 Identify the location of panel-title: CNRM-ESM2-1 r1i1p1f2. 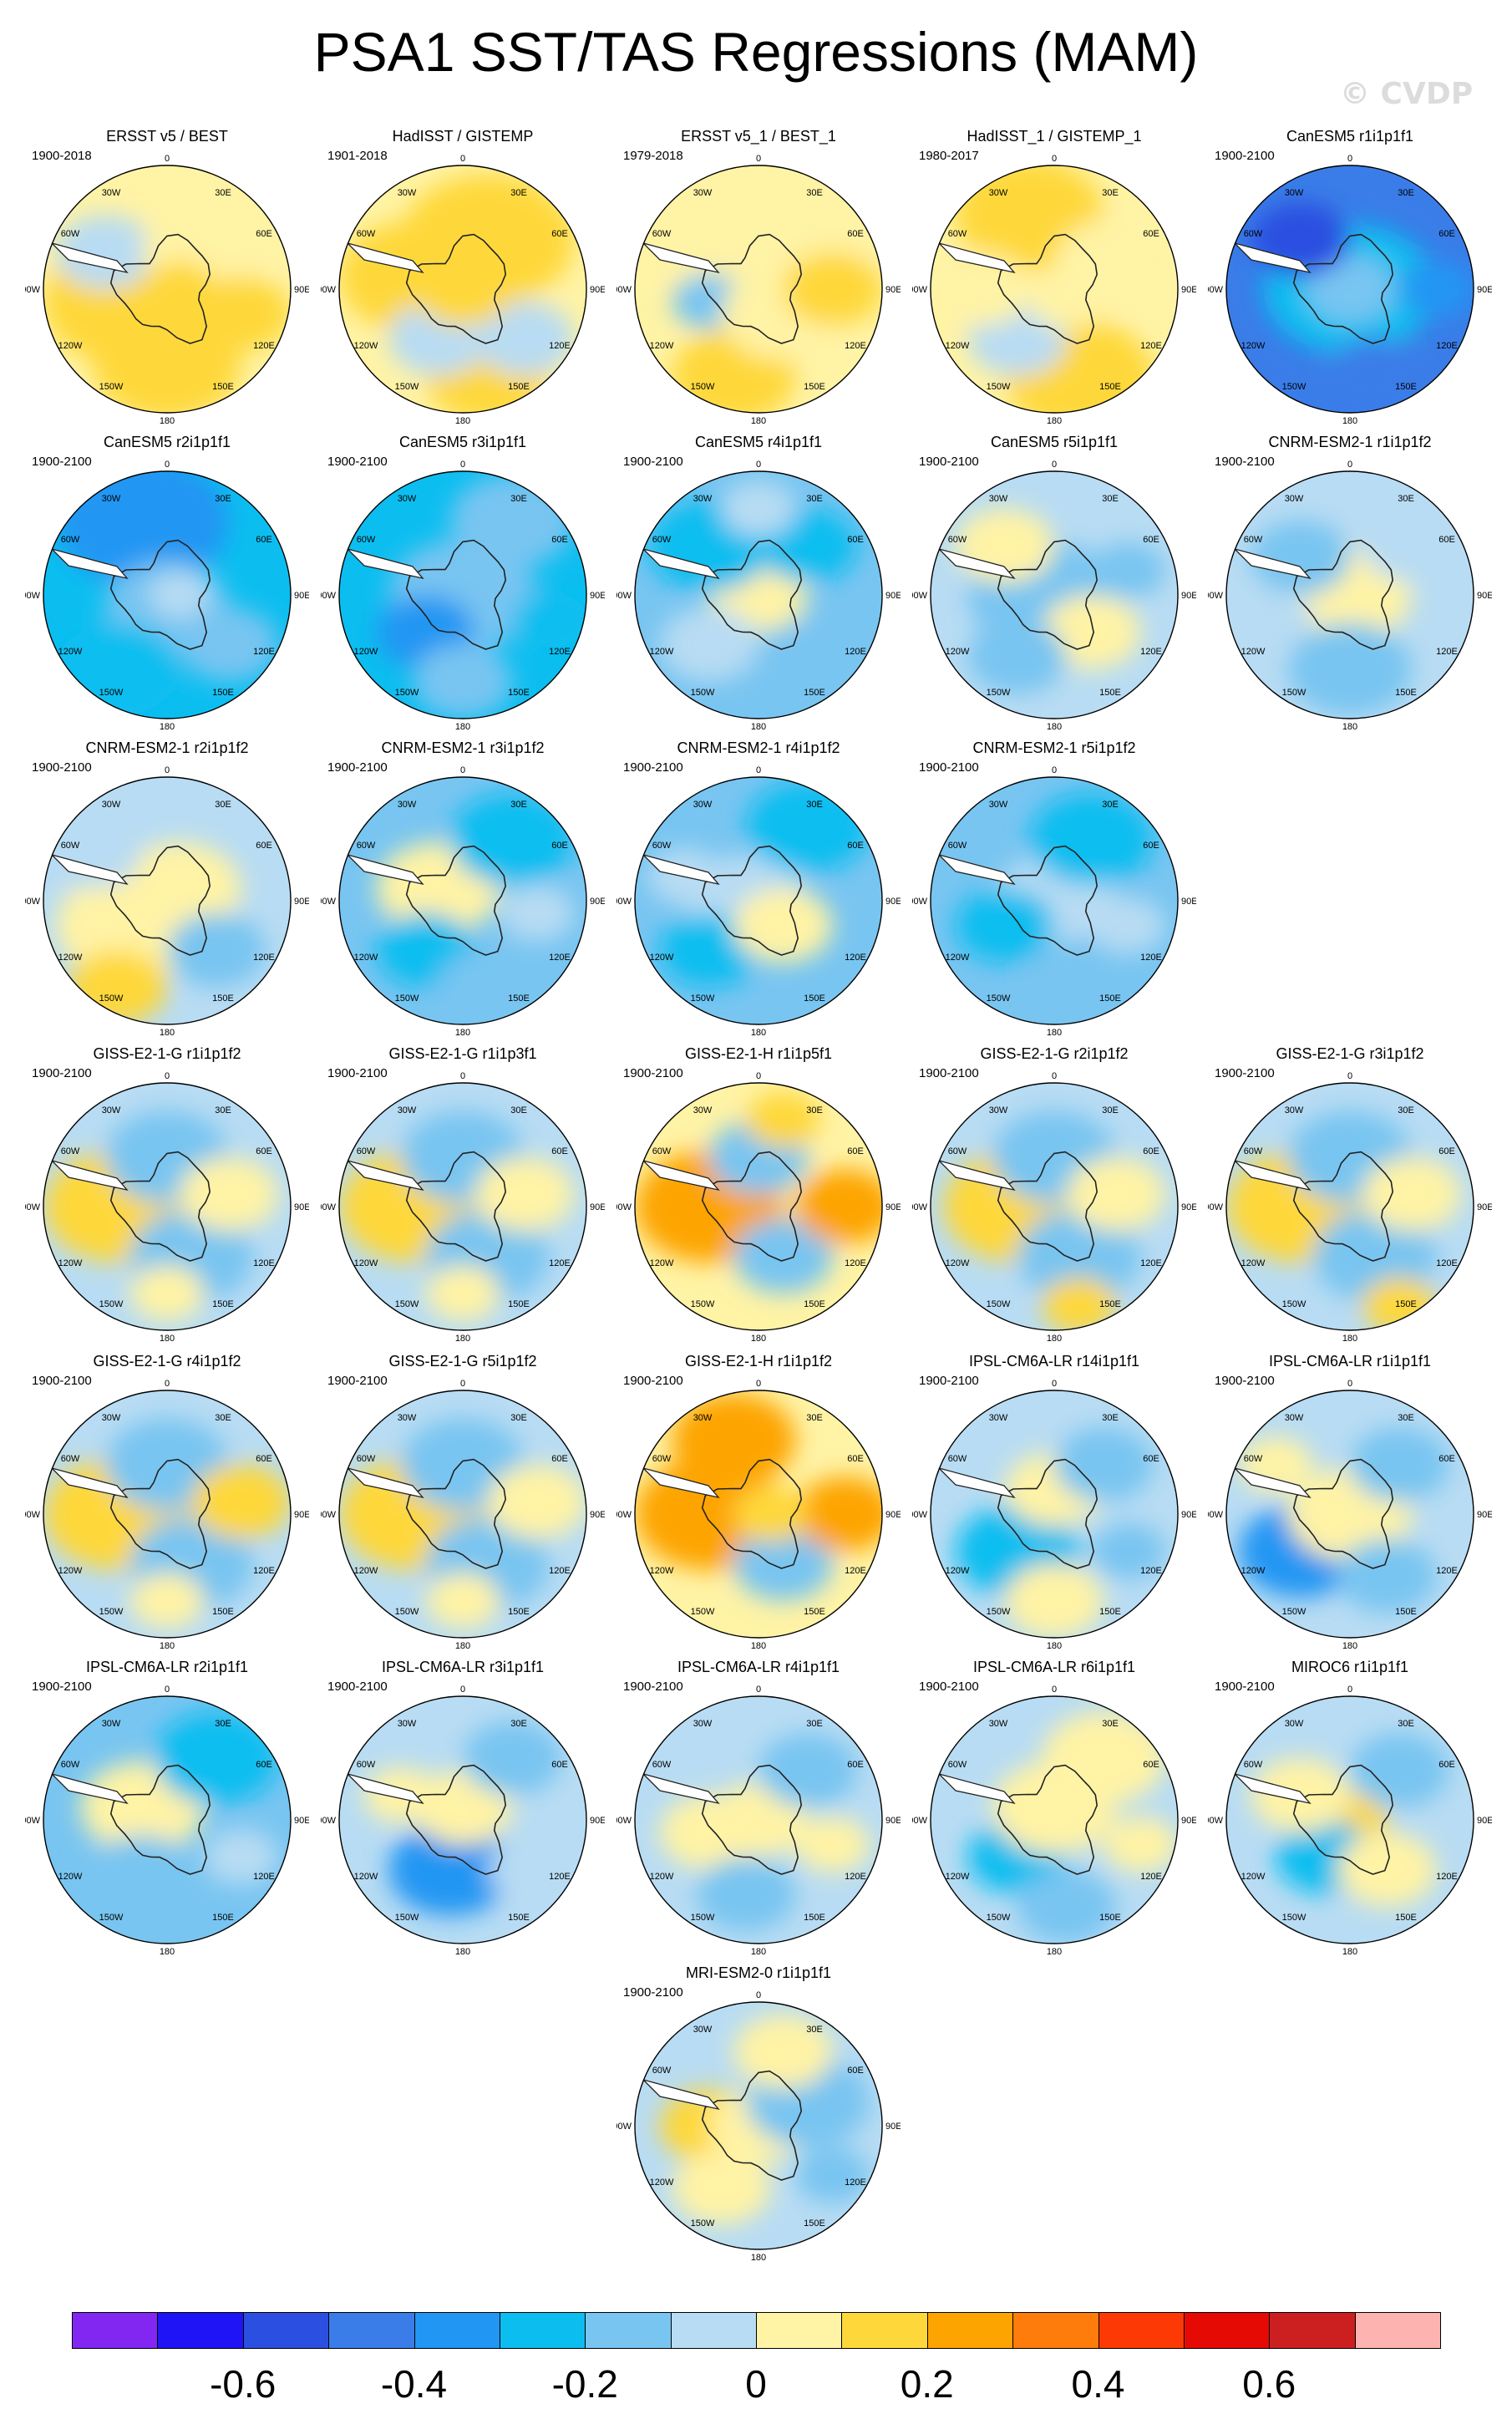
(1350, 442).